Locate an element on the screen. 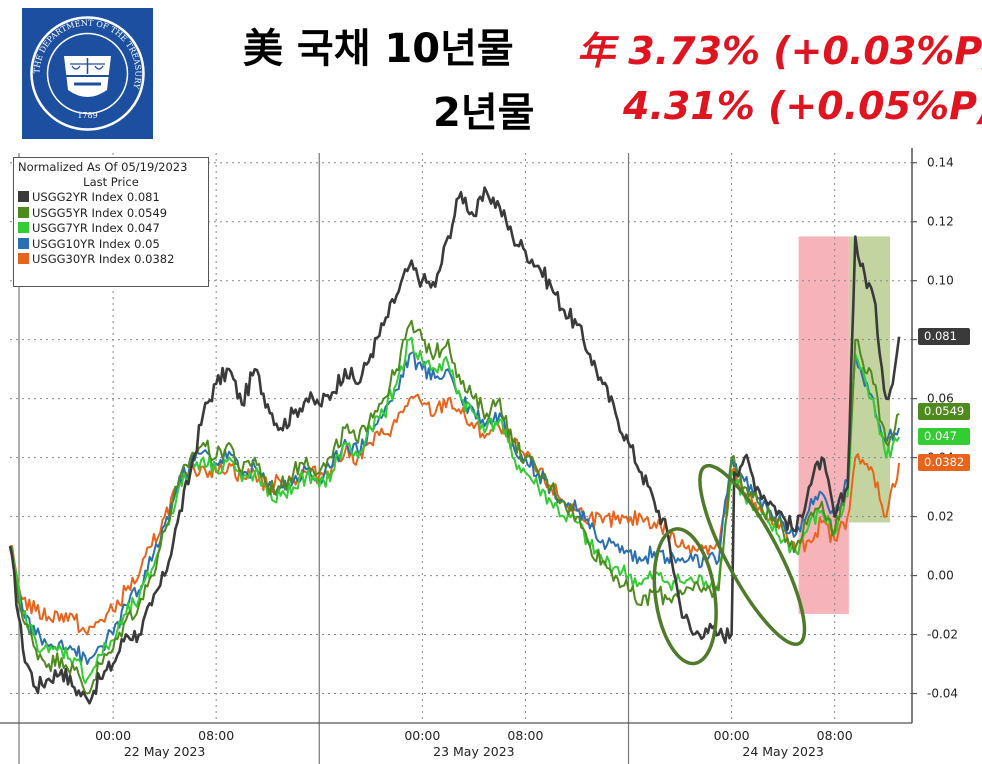  last-value-tag-usgg2yr-index: 0.081 is located at coordinates (944, 337).